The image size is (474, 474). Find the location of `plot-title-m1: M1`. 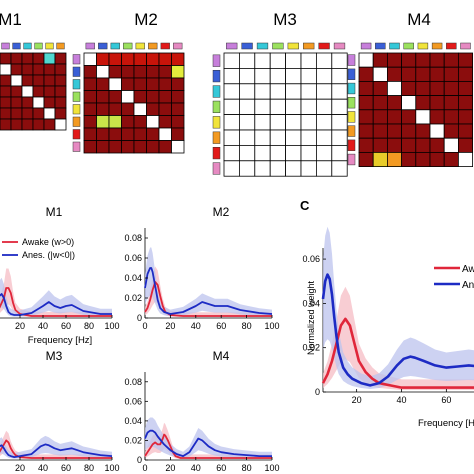

plot-title-m1: M1 is located at coordinates (54, 212).